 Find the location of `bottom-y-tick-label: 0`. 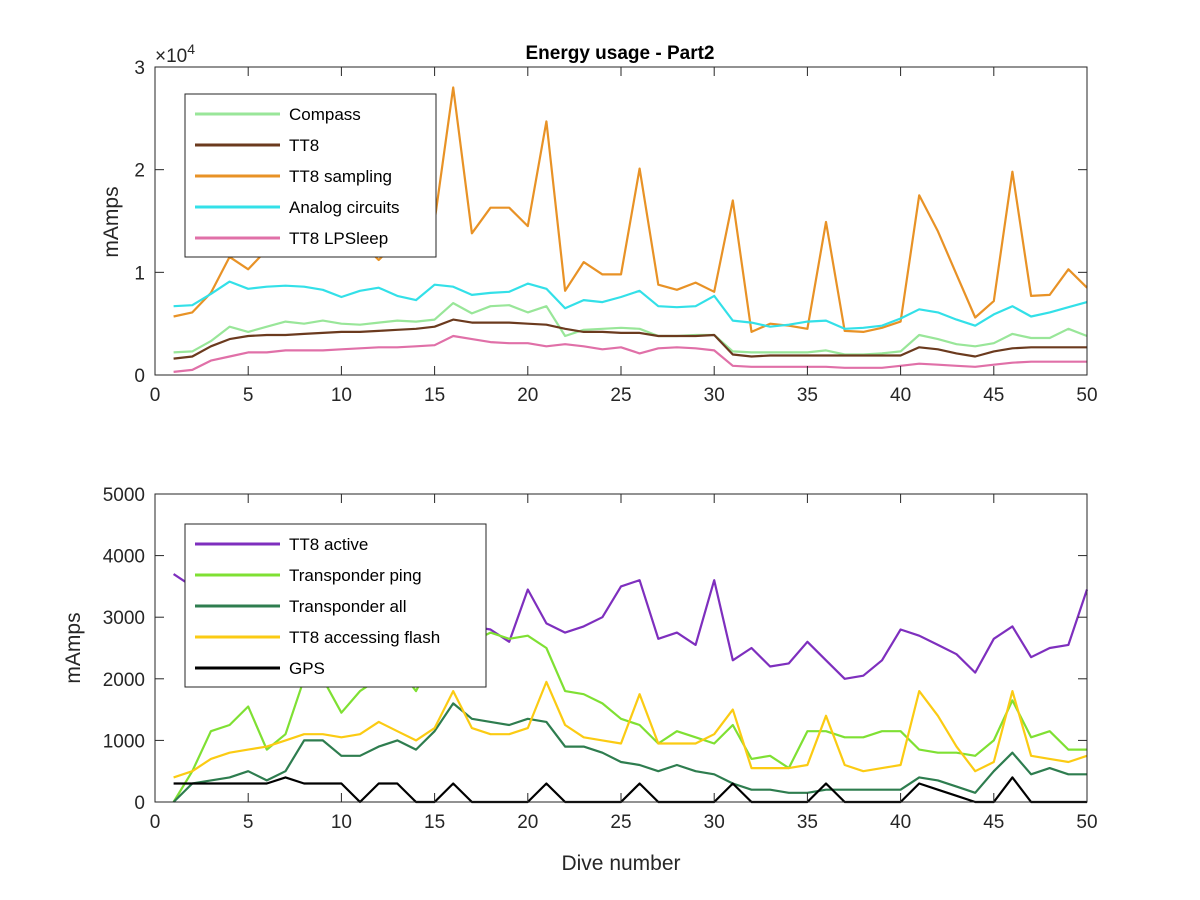

bottom-y-tick-label: 0 is located at coordinates (139, 803).